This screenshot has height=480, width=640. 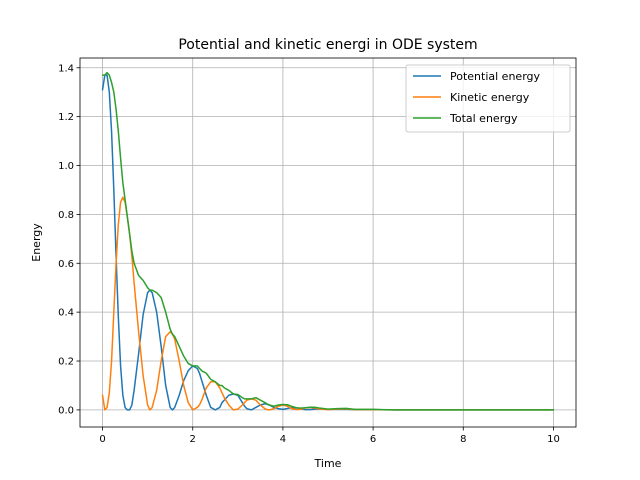 What do you see at coordinates (463, 439) in the screenshot?
I see `x-tick-label: 8` at bounding box center [463, 439].